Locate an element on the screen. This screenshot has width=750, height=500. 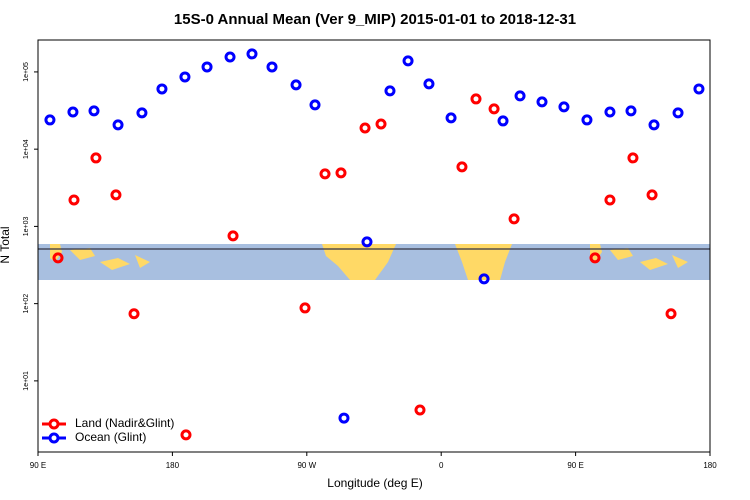
y-axis-label: N Total is located at coordinates (6, 244).